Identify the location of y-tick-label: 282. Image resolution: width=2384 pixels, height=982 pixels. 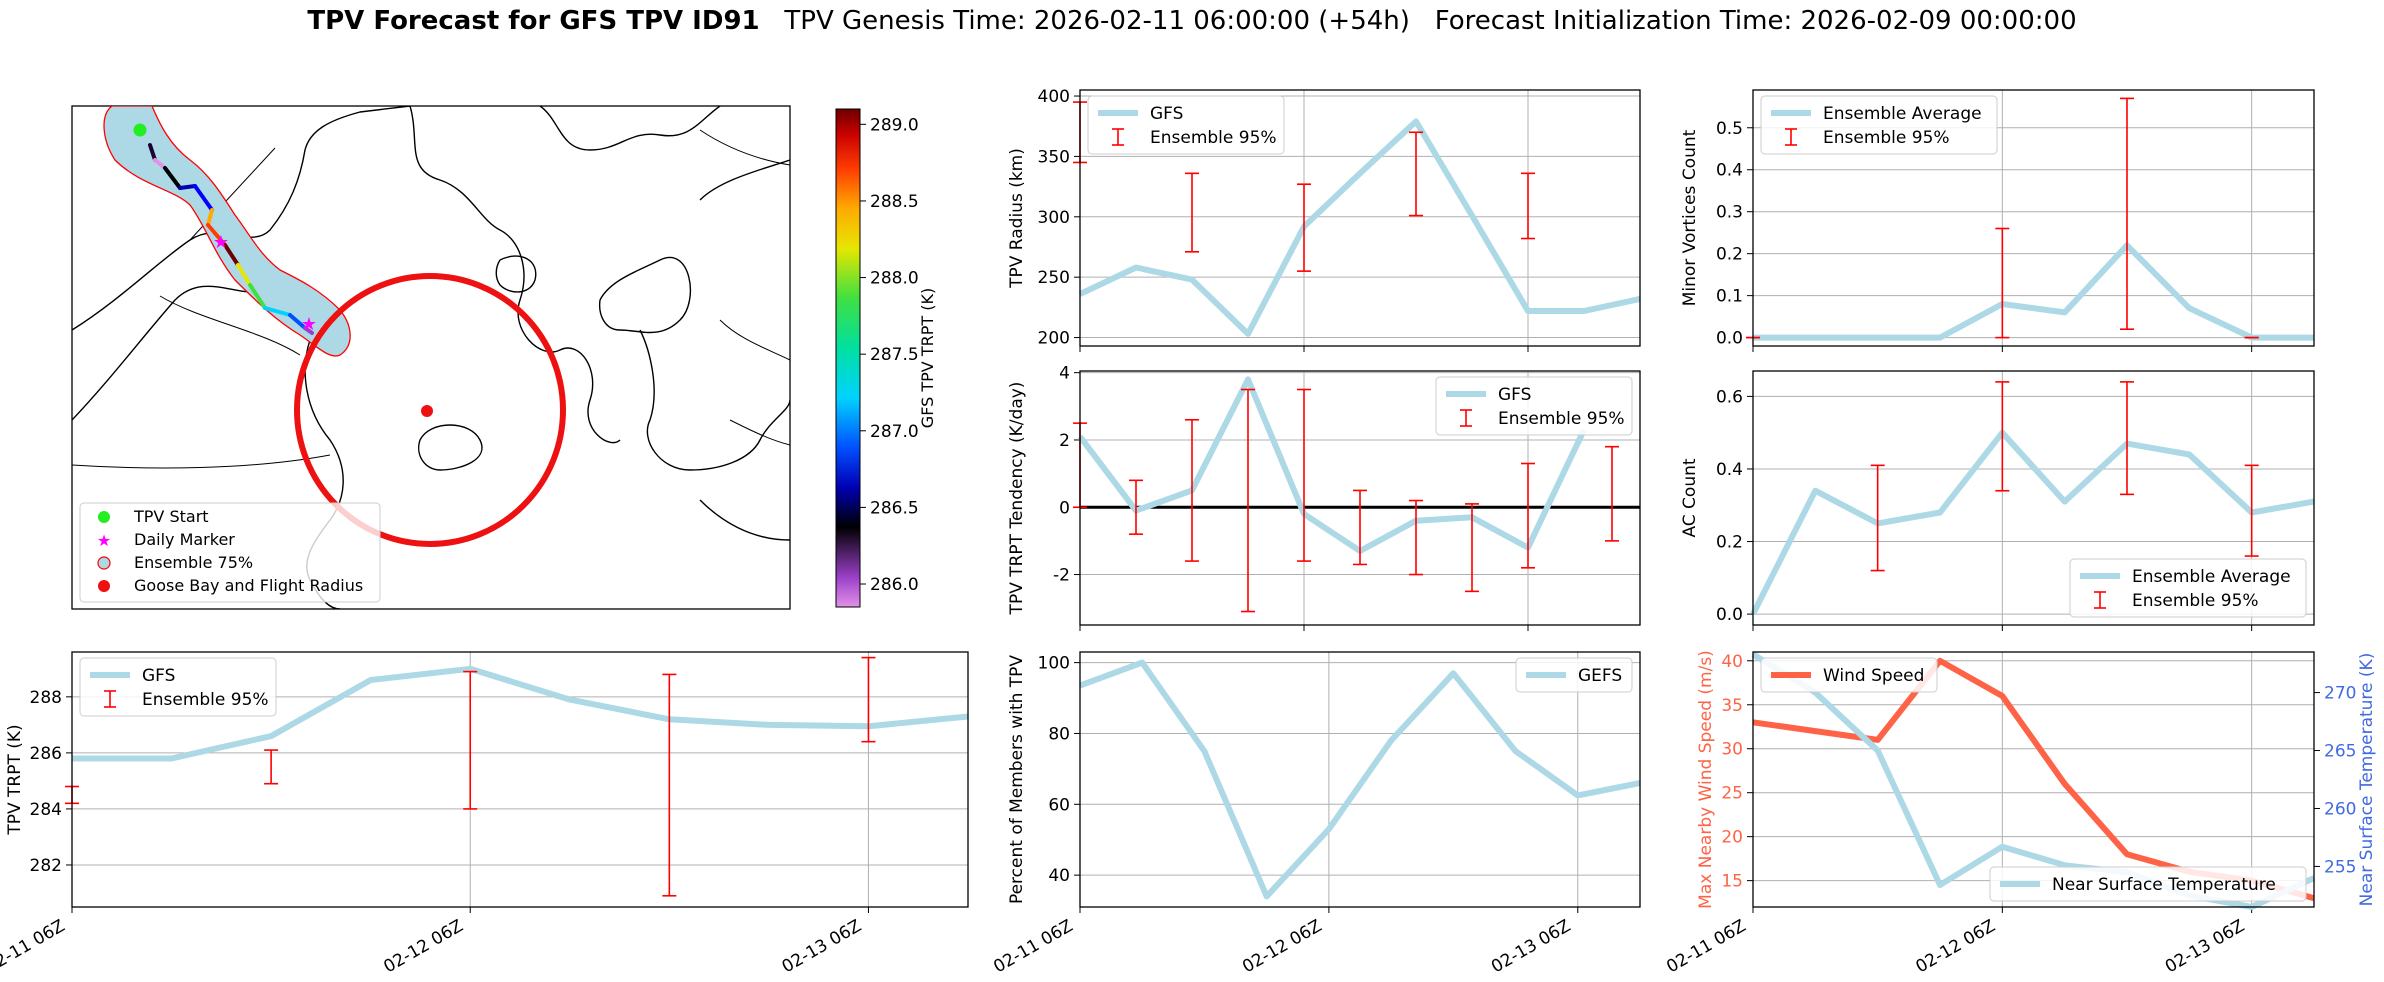
(46, 866).